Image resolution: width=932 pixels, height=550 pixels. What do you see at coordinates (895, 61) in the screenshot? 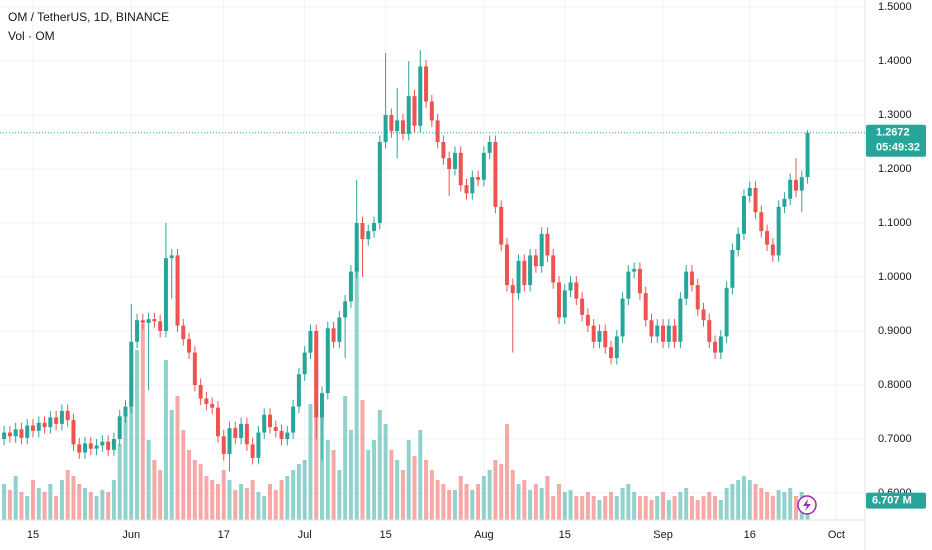
I see `y-tick-label: 1.4000` at bounding box center [895, 61].